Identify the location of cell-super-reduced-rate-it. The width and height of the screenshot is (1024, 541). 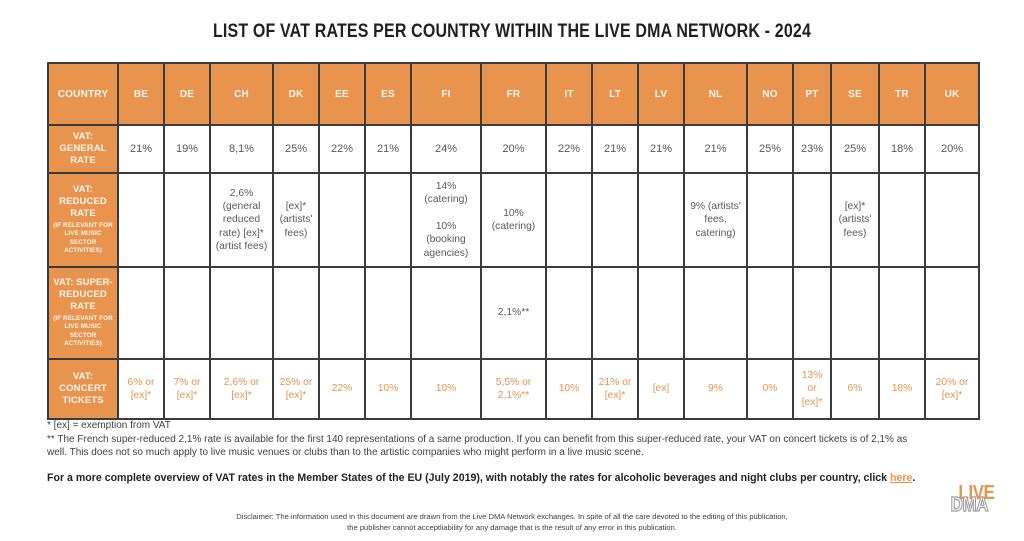
(569, 313).